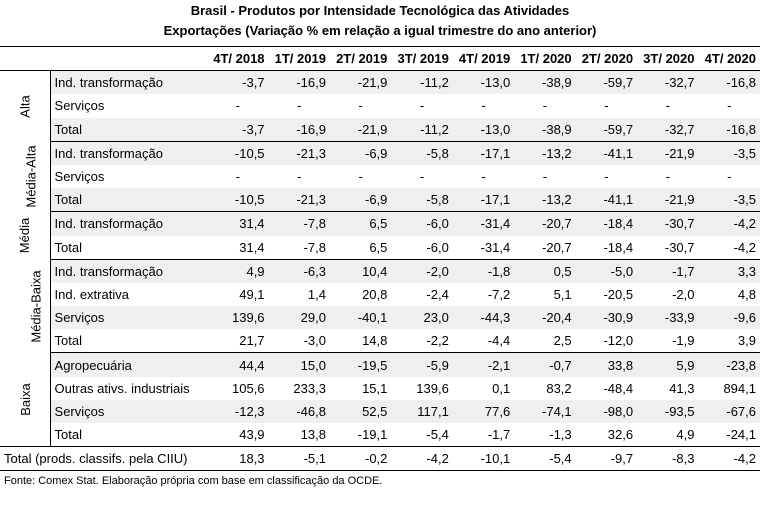  What do you see at coordinates (483, 341) in the screenshot?
I see `value-cell: -4,4` at bounding box center [483, 341].